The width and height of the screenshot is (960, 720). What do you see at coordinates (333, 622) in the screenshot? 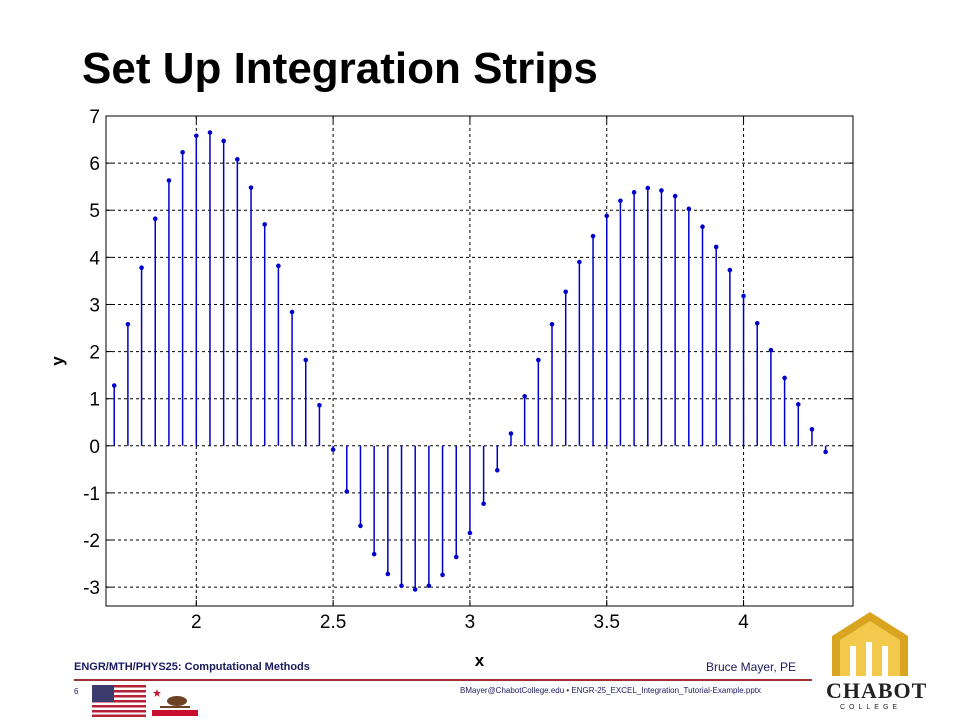
I see `x-tick-label: 2.5` at bounding box center [333, 622].